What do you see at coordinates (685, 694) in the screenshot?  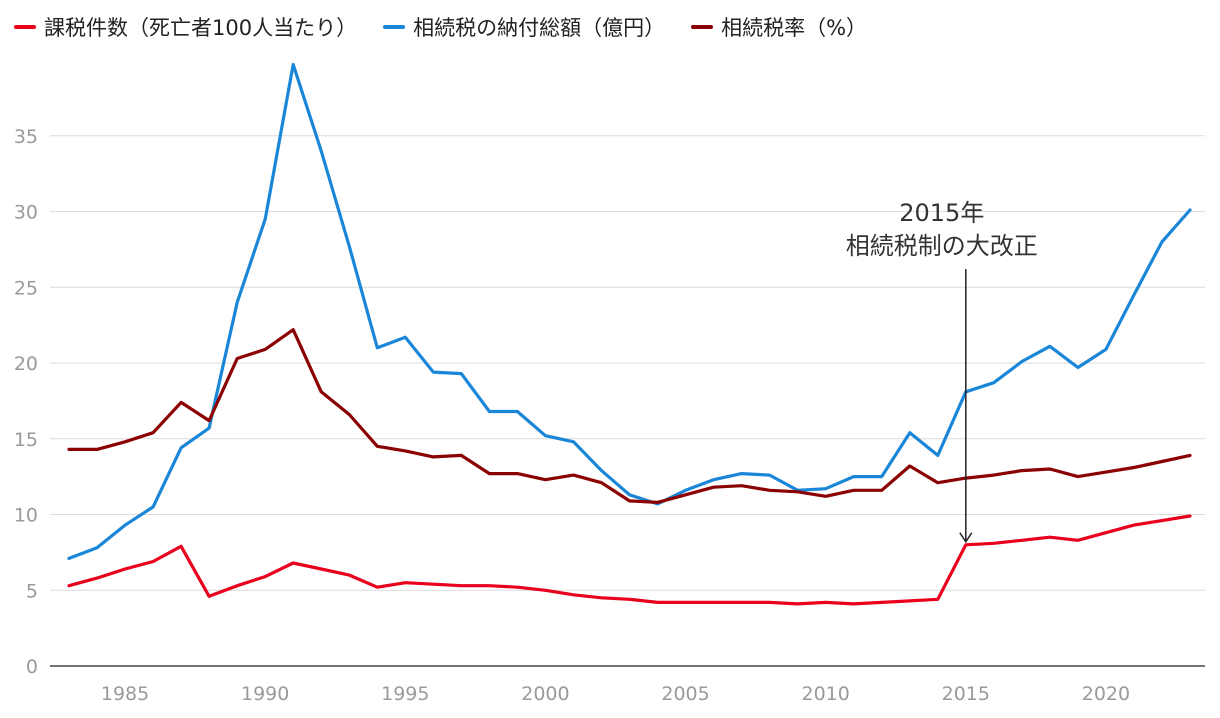 I see `x-tick-label-2005: 2005` at bounding box center [685, 694].